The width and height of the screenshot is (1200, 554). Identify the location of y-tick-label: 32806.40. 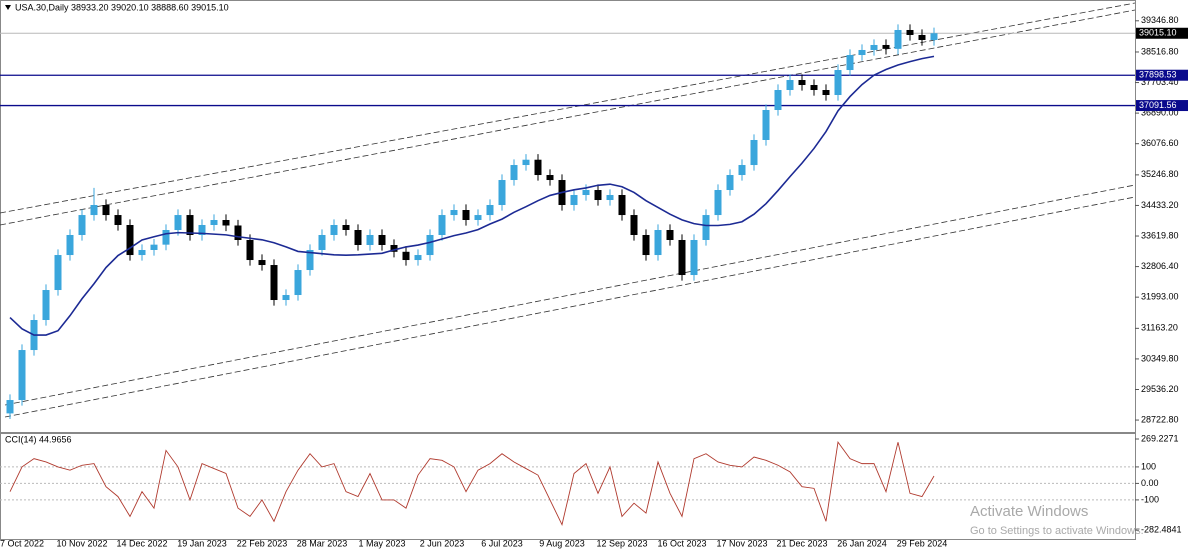
(1160, 266).